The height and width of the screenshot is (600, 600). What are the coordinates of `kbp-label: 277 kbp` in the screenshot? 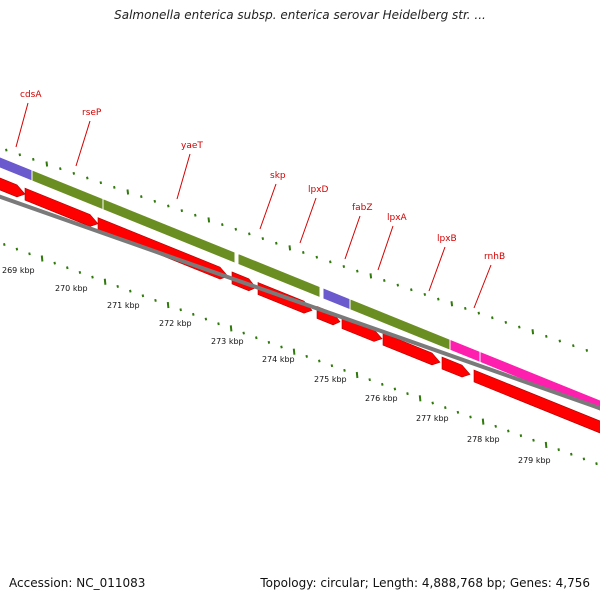 It's located at (432, 418).